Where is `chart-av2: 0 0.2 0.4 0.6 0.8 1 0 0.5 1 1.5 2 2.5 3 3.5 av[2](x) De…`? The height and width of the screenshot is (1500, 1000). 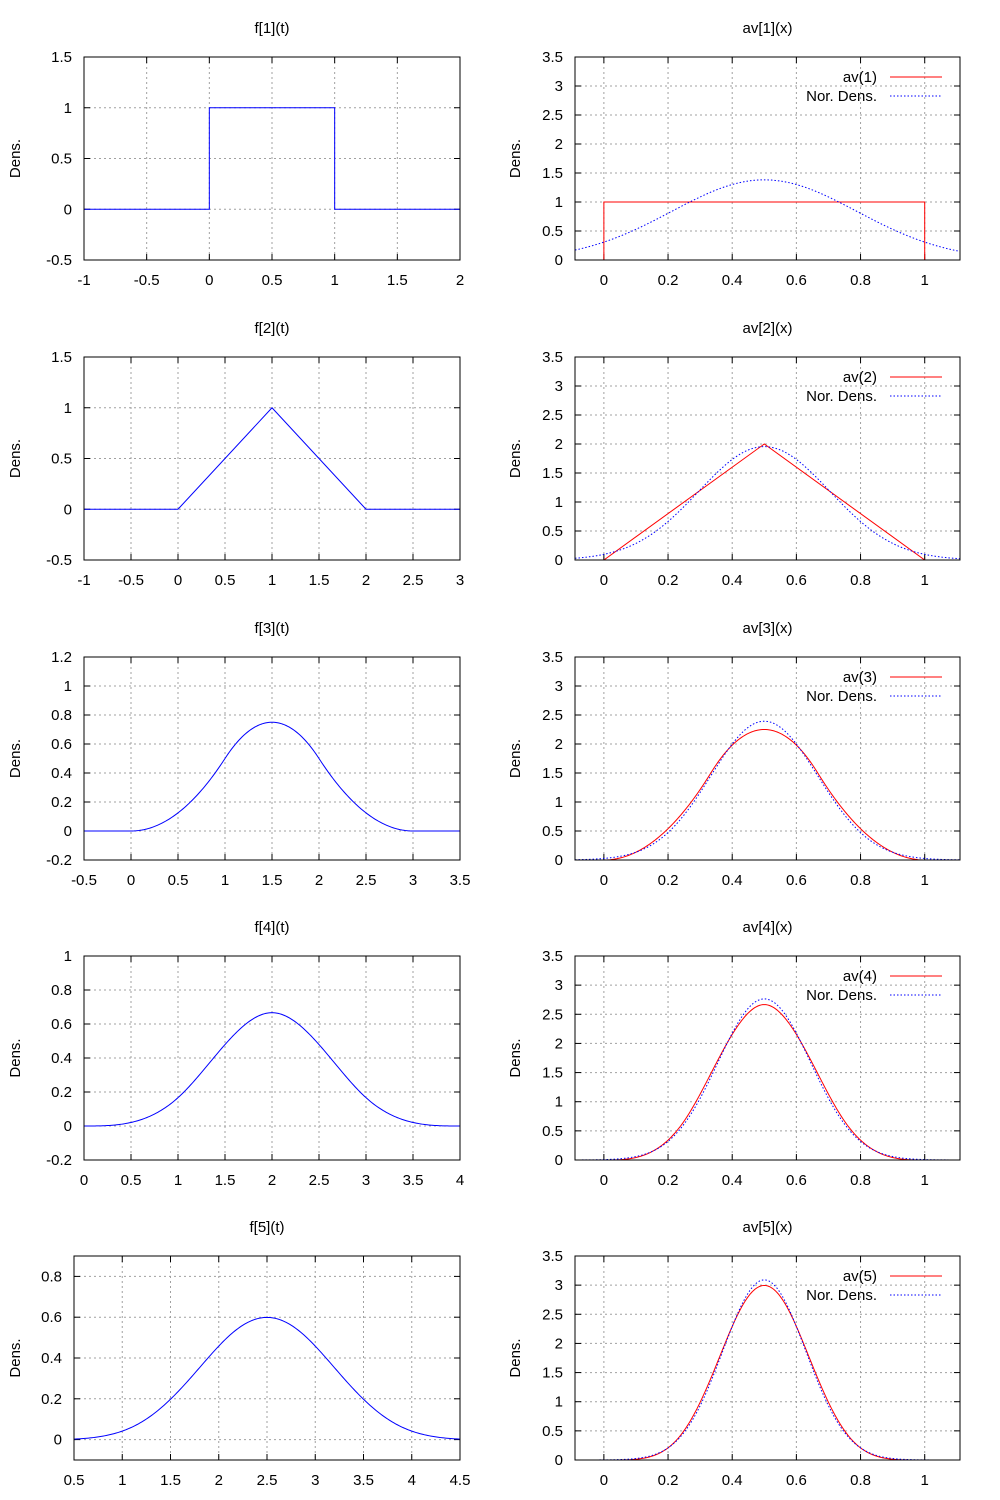 chart-av2: 0 0.2 0.4 0.6 0.8 1 0 0.5 1 1.5 2 2.5 3 3.5 av[2](x) De… is located at coordinates (734, 454).